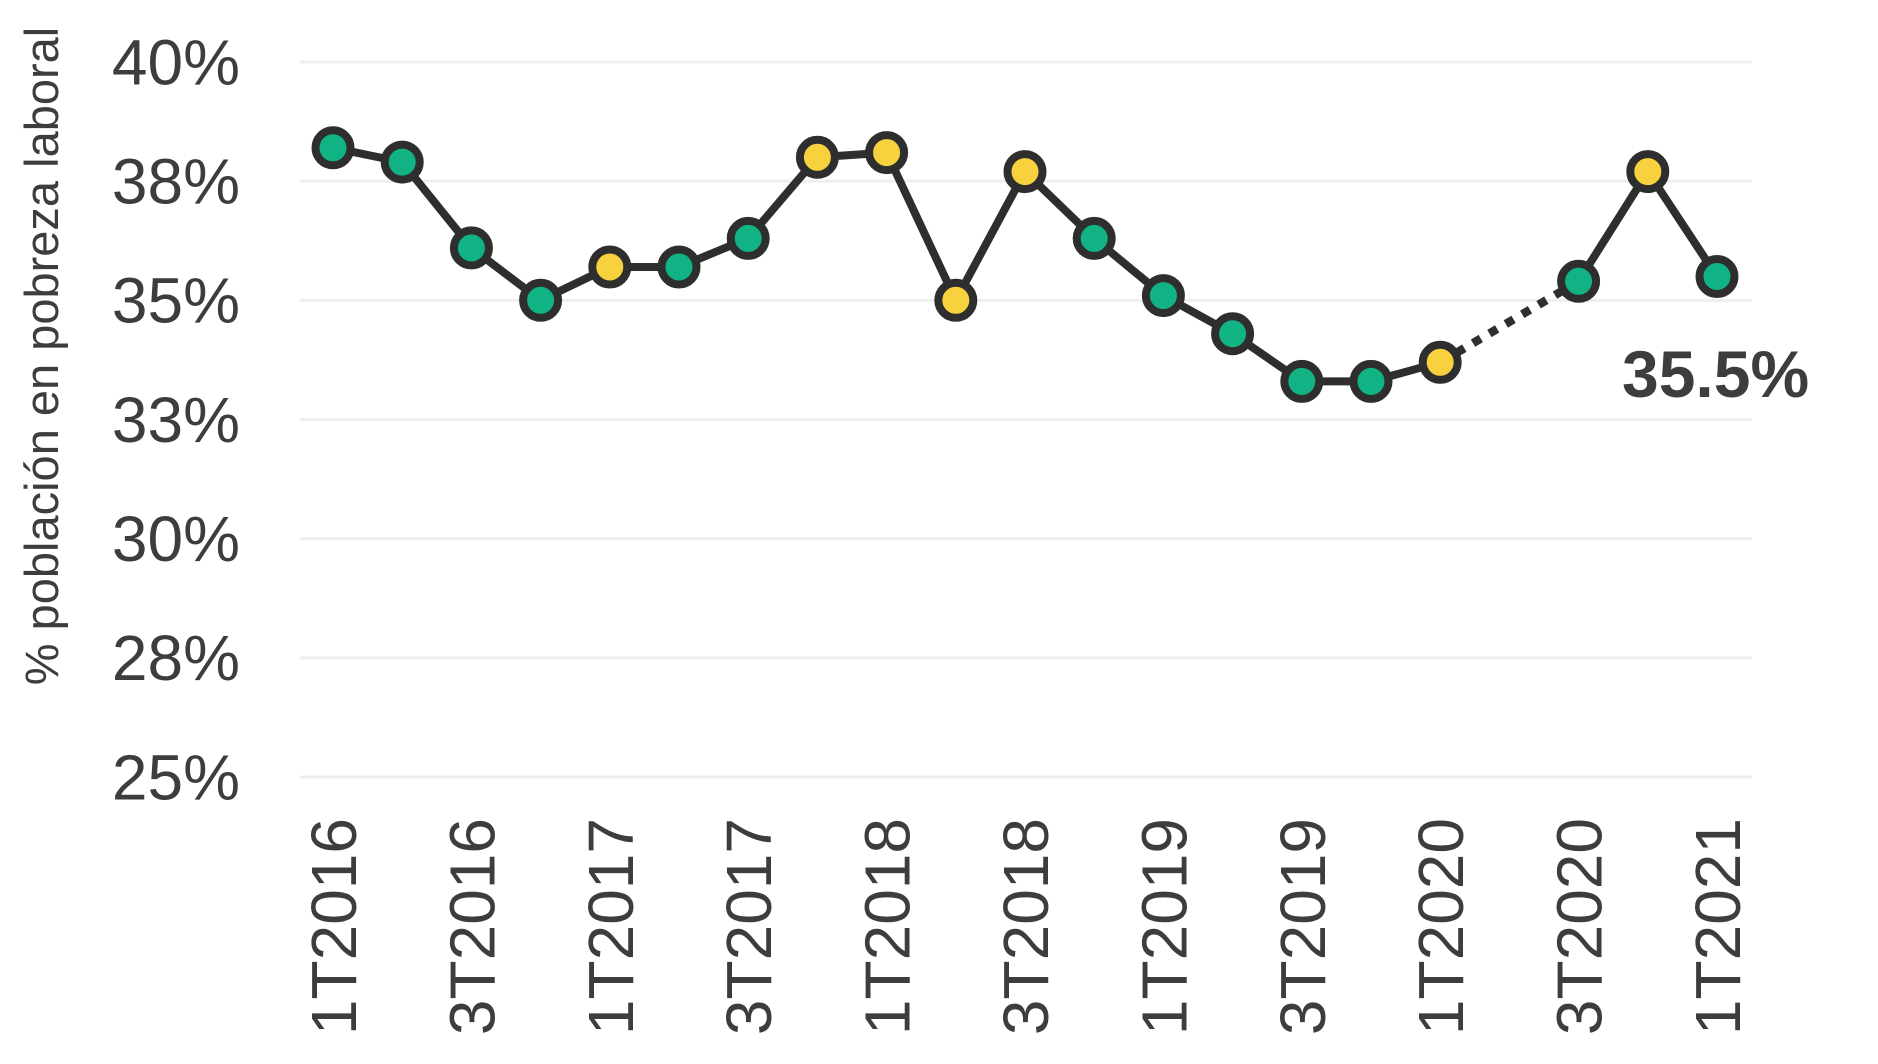 The height and width of the screenshot is (1064, 1878). Describe the element at coordinates (1302, 381) in the screenshot. I see `data-point-3T2019` at that location.